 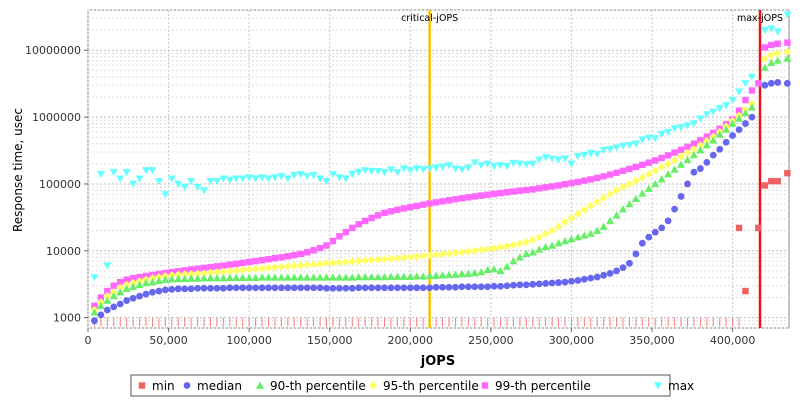 I want to click on y-tick-label: 10000, so click(x=63, y=251).